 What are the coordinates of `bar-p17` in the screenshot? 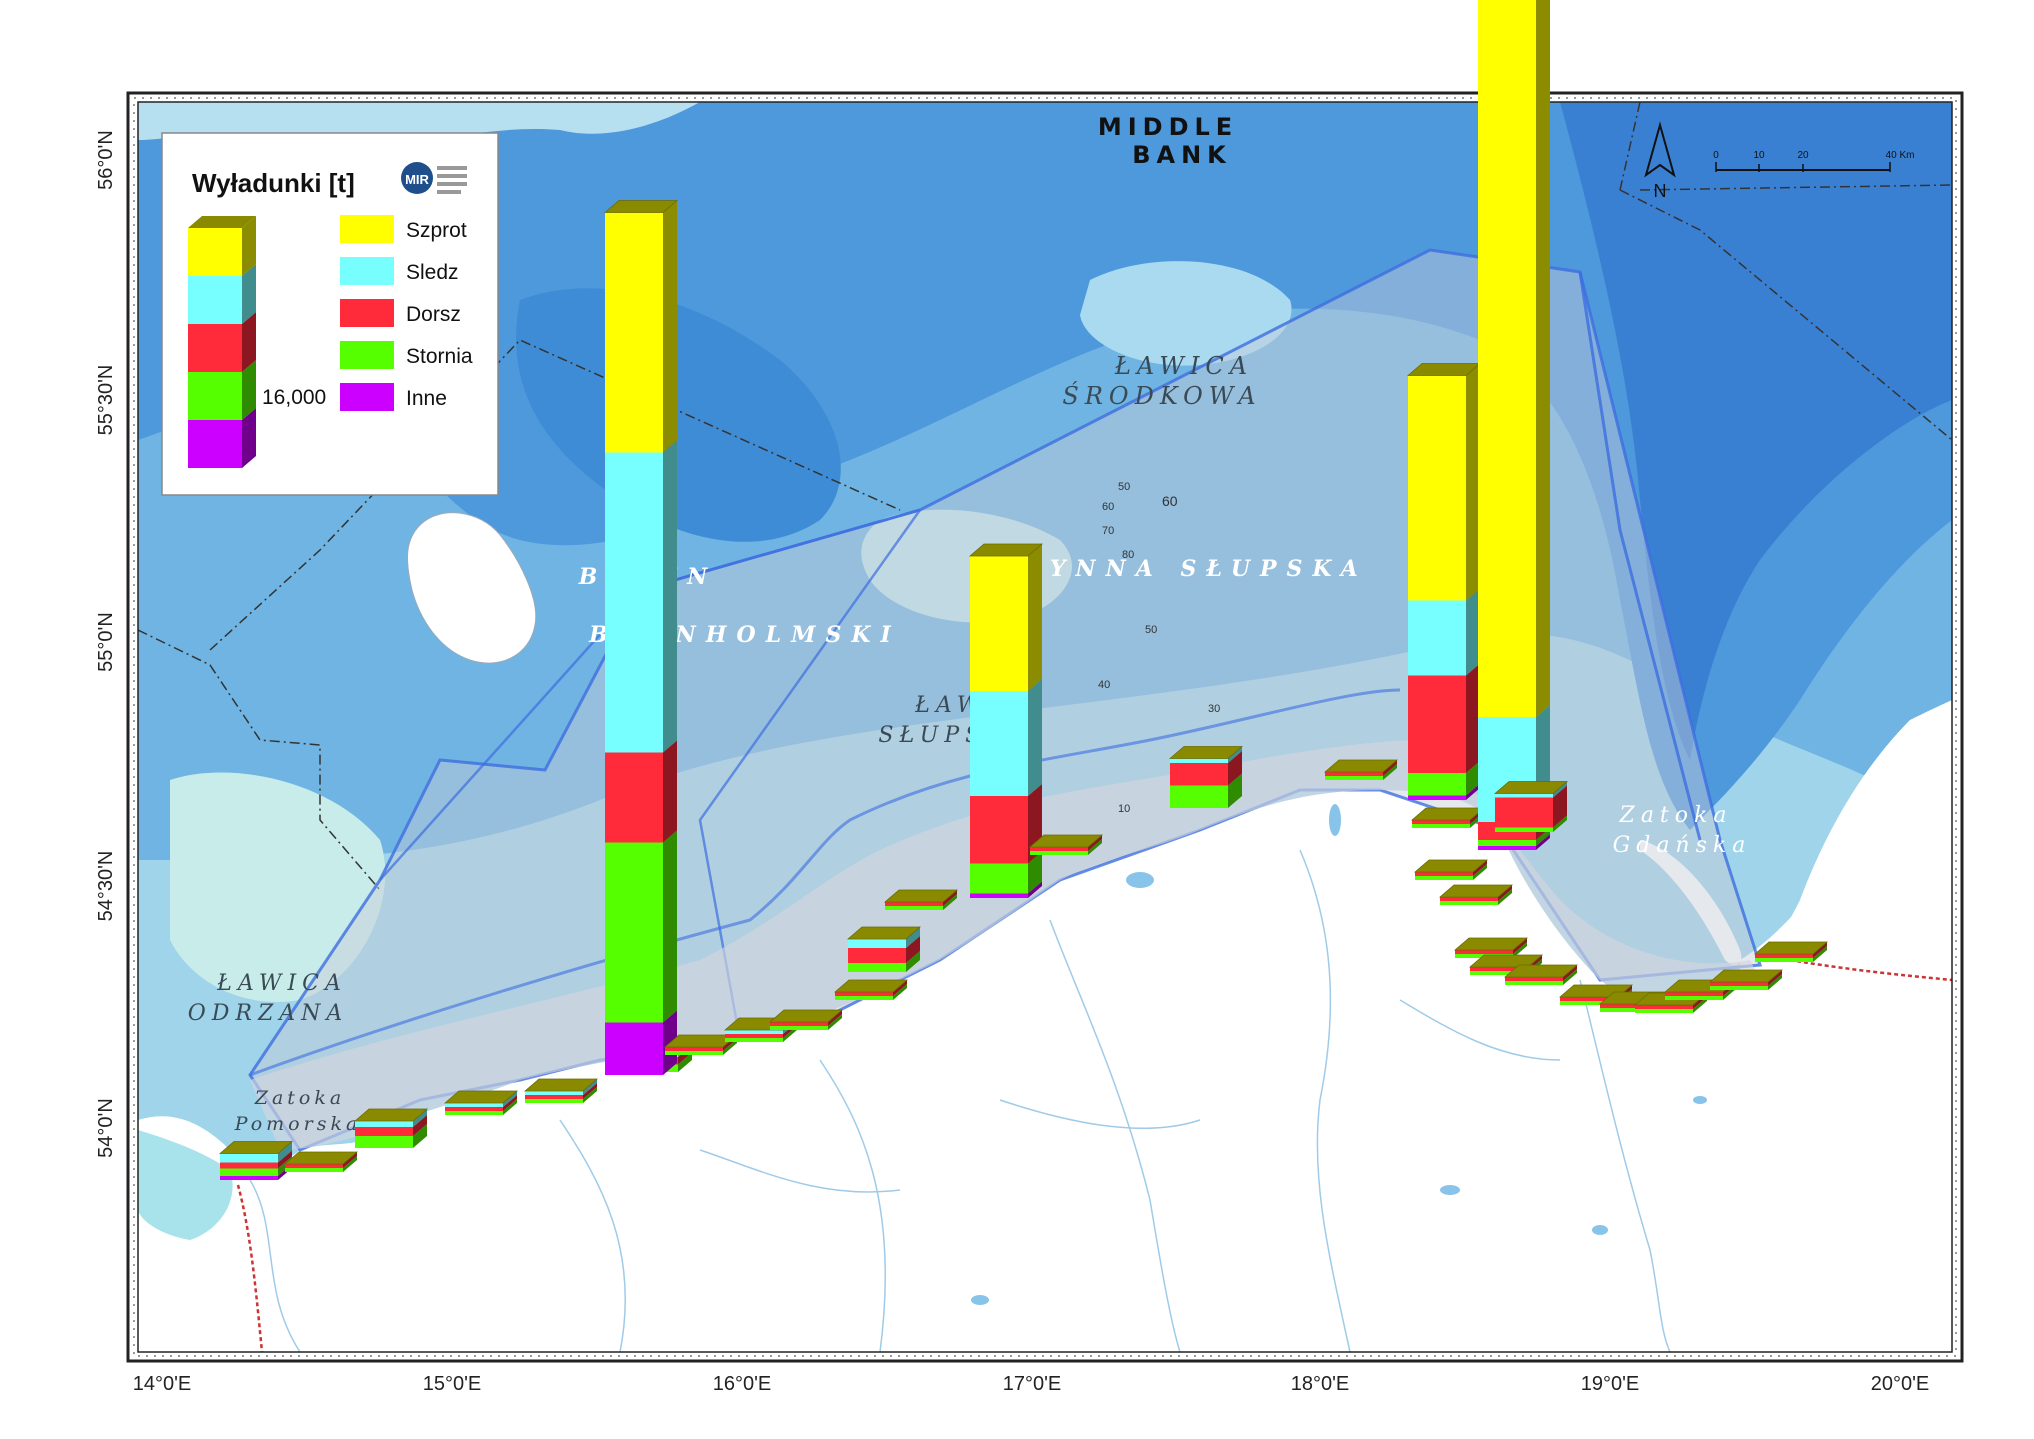 It's located at (1361, 769).